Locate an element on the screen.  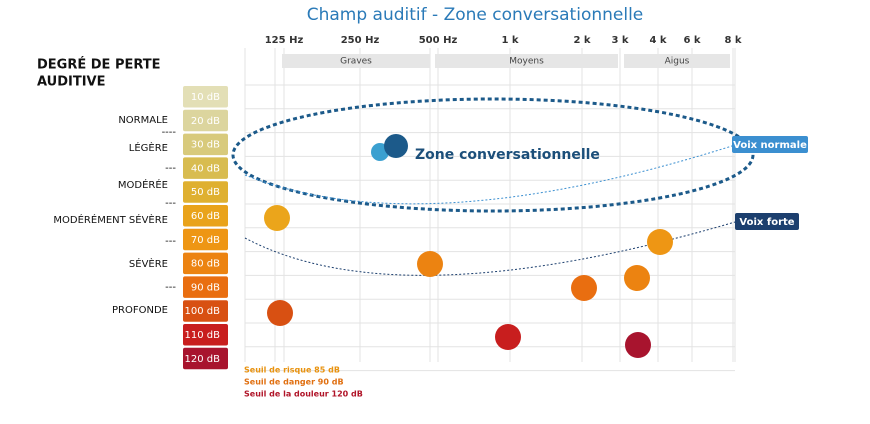
level-label: 30 dB is located at coordinates (205, 145).